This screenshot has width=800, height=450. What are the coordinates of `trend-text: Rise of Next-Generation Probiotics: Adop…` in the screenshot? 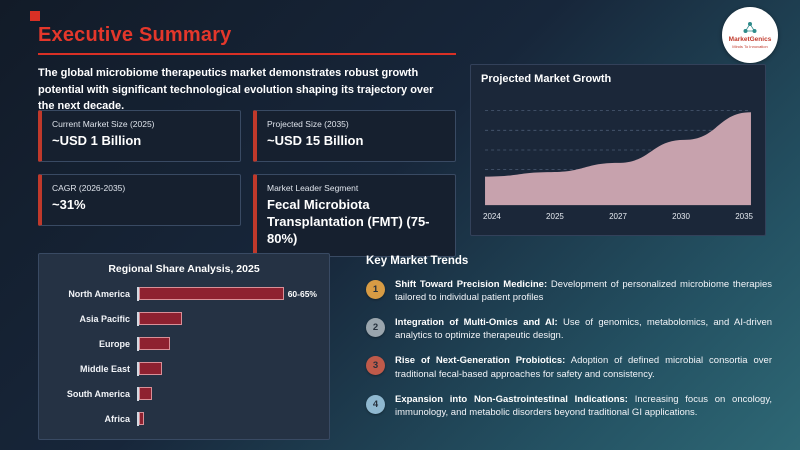 It's located at (583, 367).